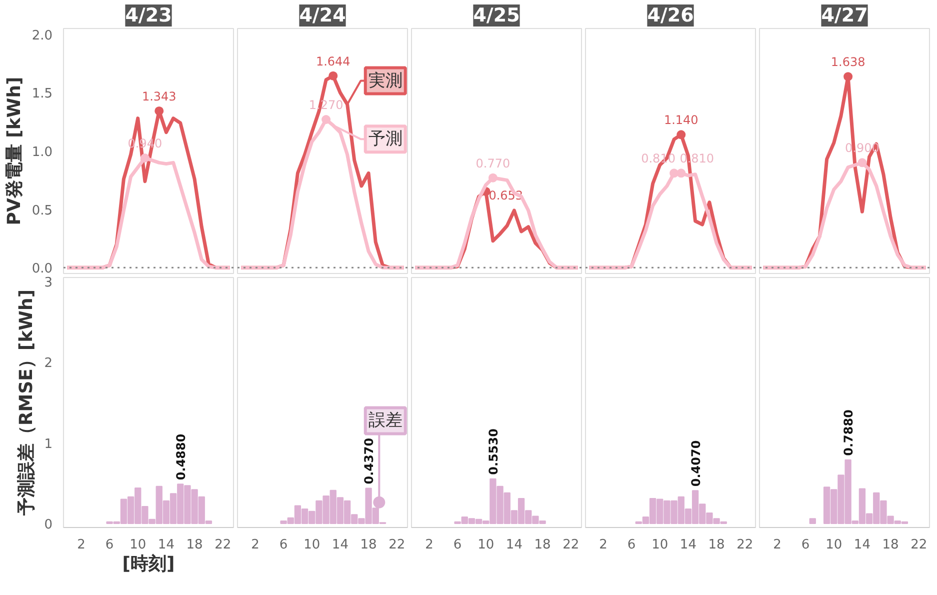  Describe the element at coordinates (385, 80) in the screenshot. I see `legend-label: 実測` at that location.